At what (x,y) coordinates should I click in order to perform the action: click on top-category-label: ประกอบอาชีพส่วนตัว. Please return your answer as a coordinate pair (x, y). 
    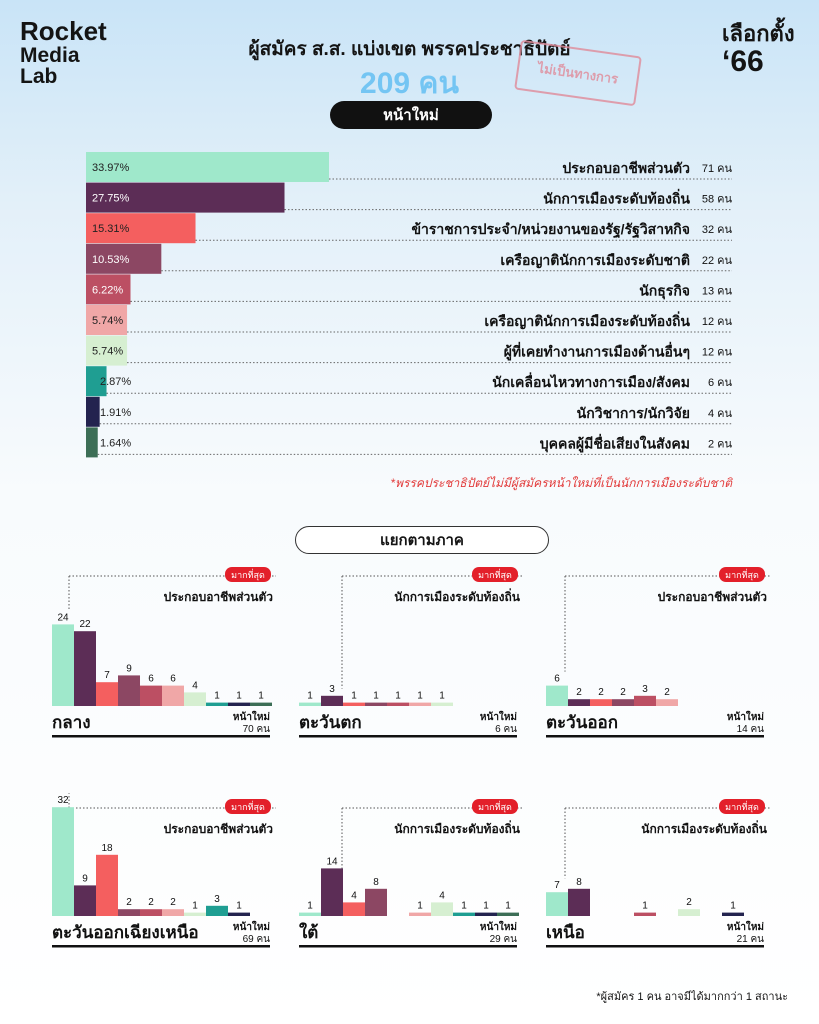
    Looking at the image, I should click on (219, 829).